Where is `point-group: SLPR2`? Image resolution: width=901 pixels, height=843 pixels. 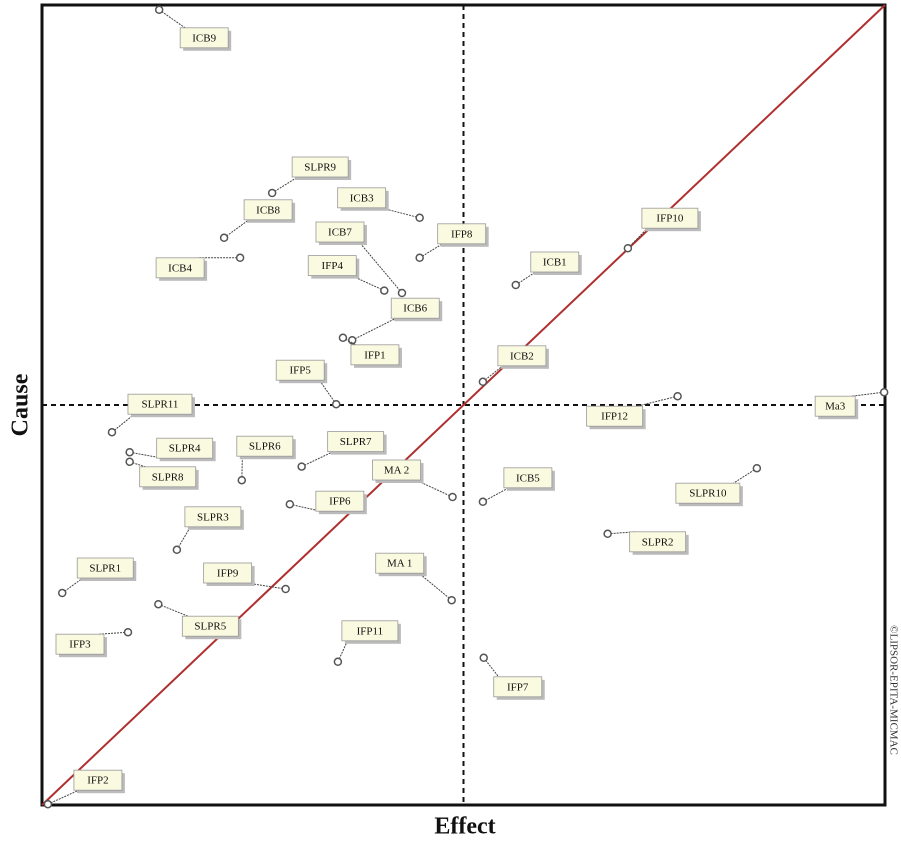 point-group: SLPR2 is located at coordinates (646, 542).